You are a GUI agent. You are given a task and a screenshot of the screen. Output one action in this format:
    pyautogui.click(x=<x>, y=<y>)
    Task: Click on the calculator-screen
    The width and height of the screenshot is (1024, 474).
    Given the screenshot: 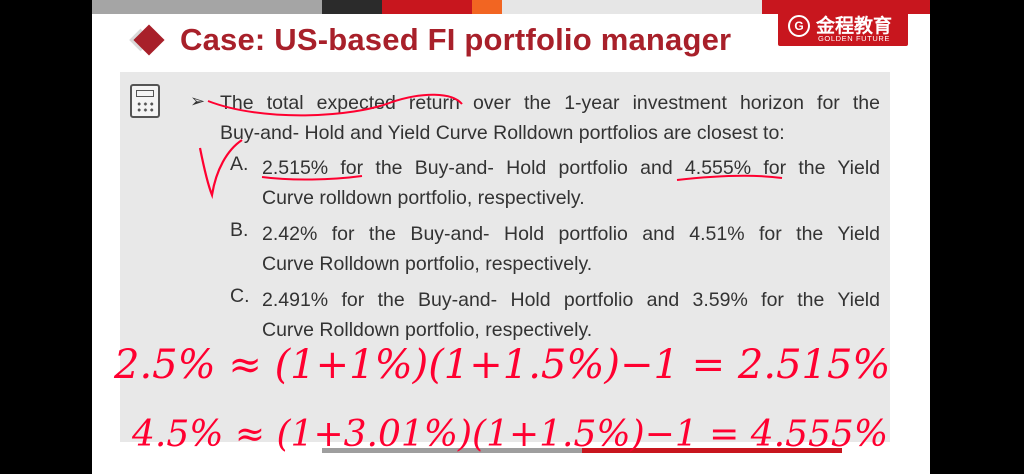 What is the action you would take?
    pyautogui.click(x=145, y=93)
    